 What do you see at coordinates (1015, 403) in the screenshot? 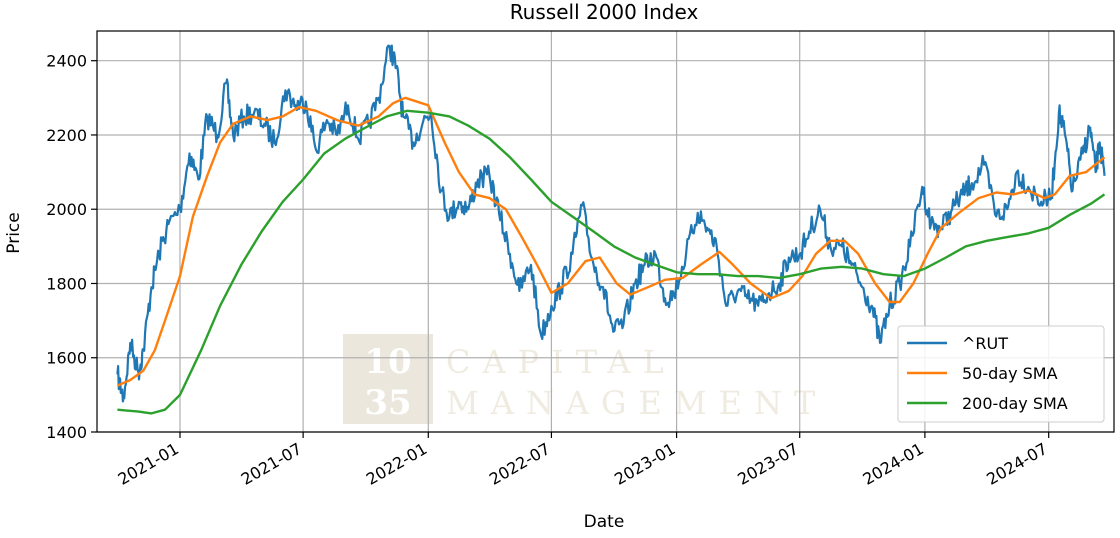
I see `legend-label-sma200: 200-day SMA` at bounding box center [1015, 403].